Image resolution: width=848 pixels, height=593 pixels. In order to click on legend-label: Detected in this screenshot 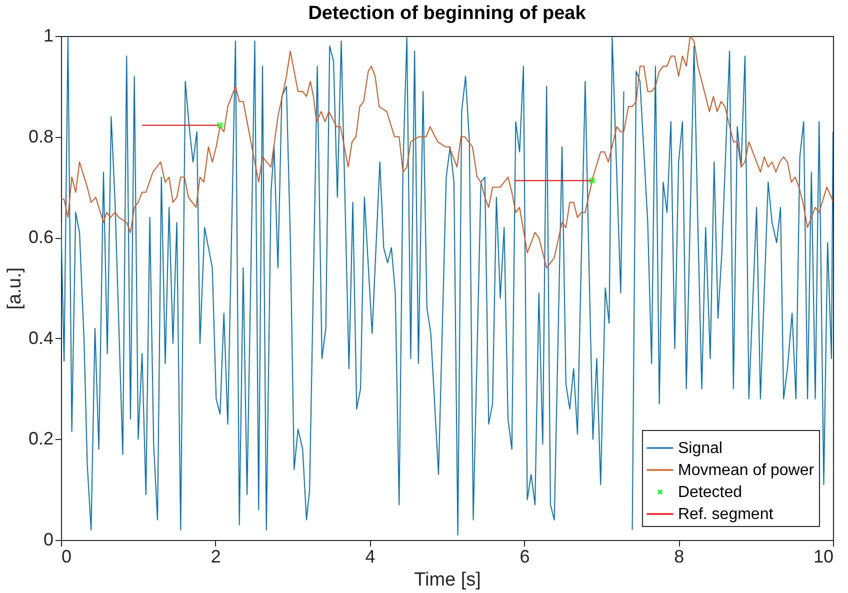, I will do `click(710, 492)`.